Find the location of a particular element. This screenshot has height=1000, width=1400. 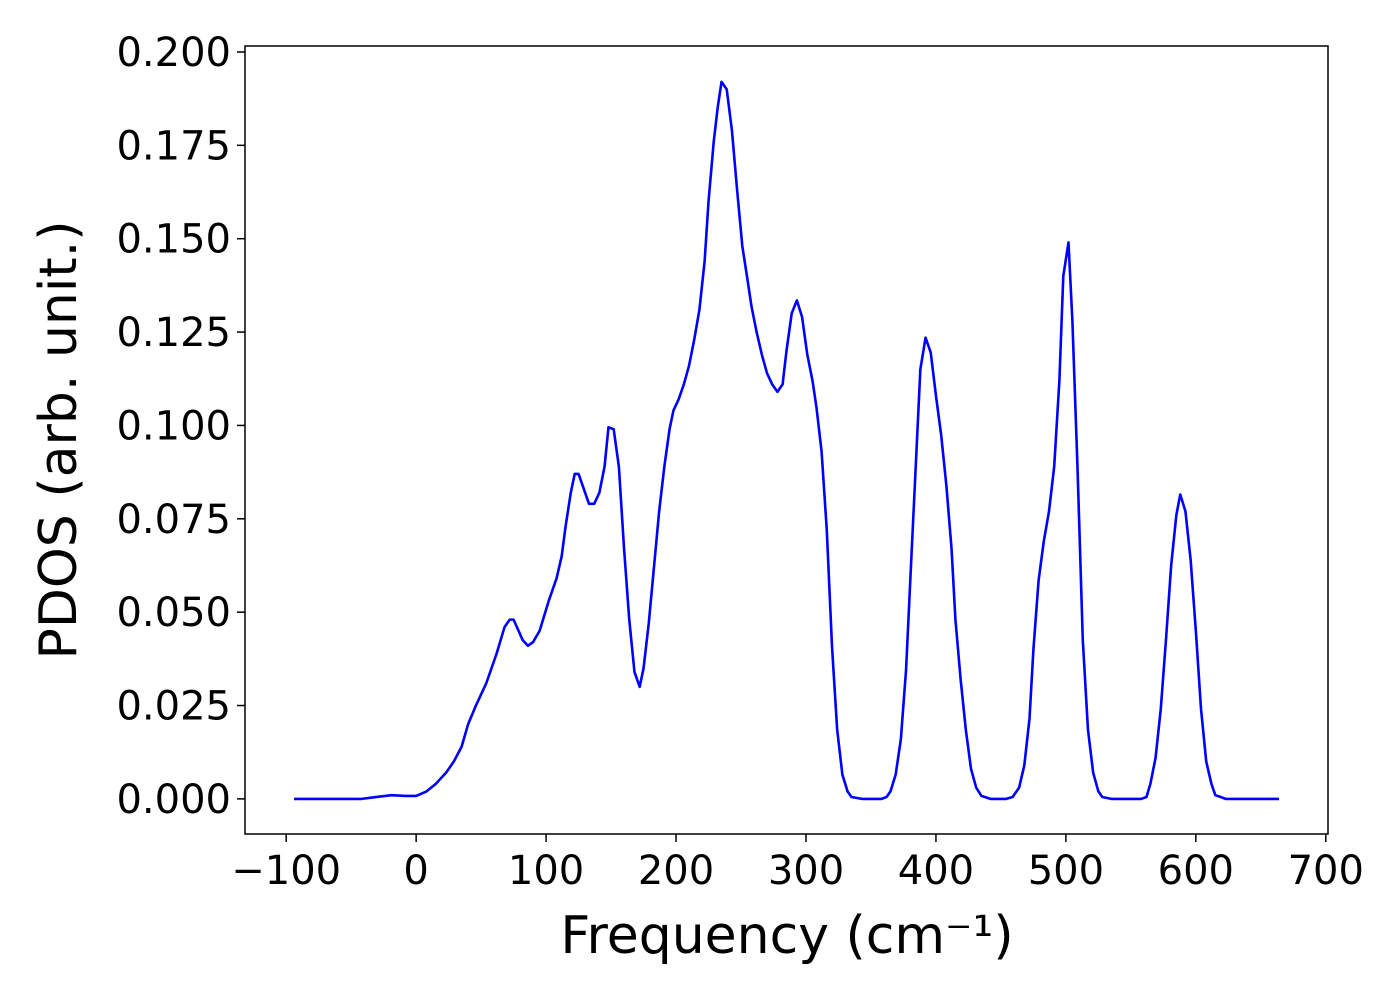

y-tick-label: 0.050 is located at coordinates (173, 613).